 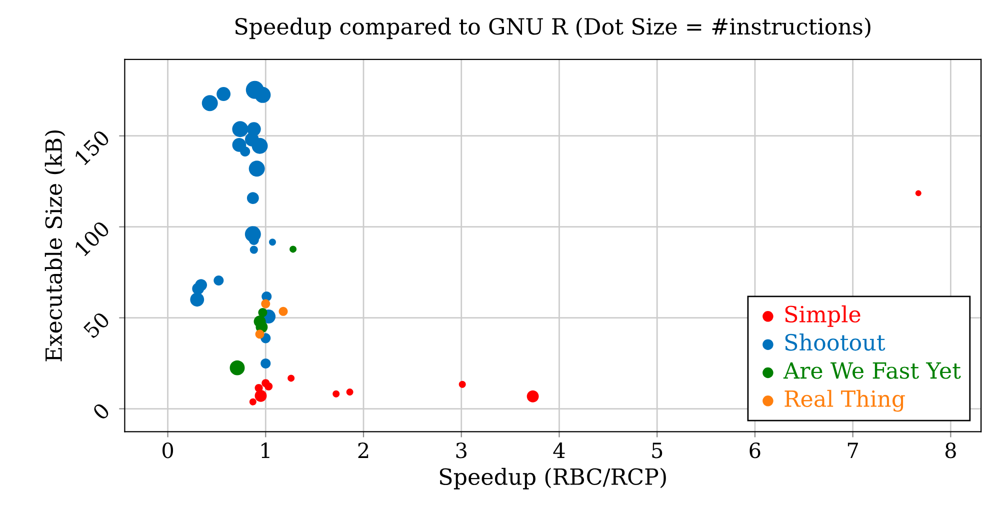 What do you see at coordinates (755, 450) in the screenshot?
I see `x-tick-label: 6` at bounding box center [755, 450].